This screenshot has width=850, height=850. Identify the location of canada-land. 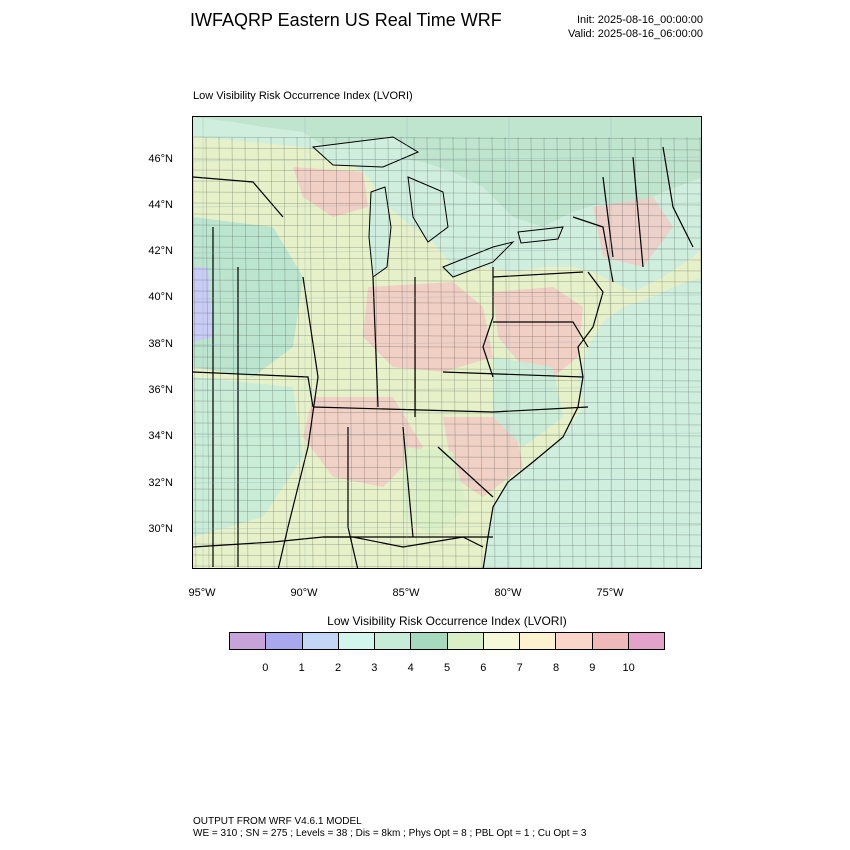
(447, 172).